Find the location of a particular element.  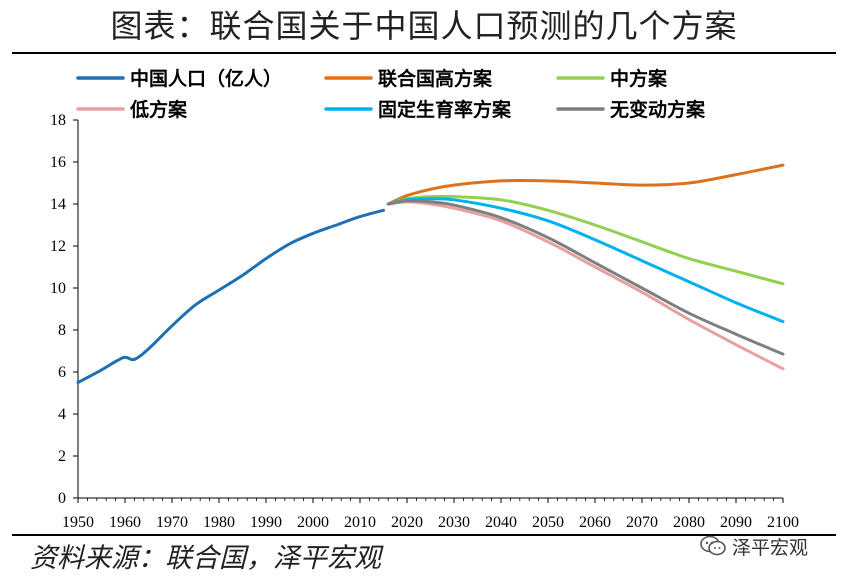

x-tick-label: 1950 is located at coordinates (78, 522).